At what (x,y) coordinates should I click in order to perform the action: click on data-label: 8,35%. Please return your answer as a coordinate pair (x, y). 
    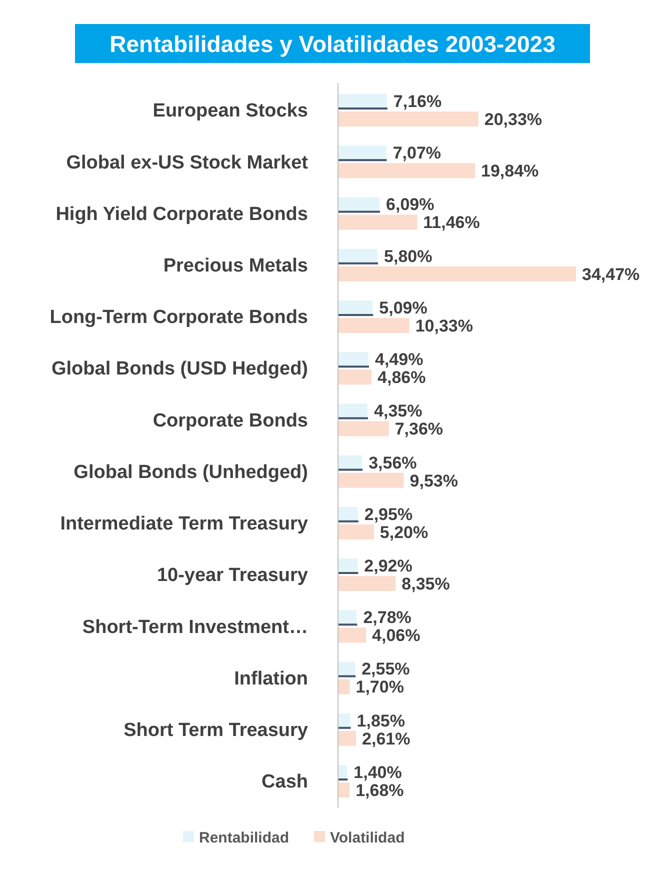
    Looking at the image, I should click on (426, 584).